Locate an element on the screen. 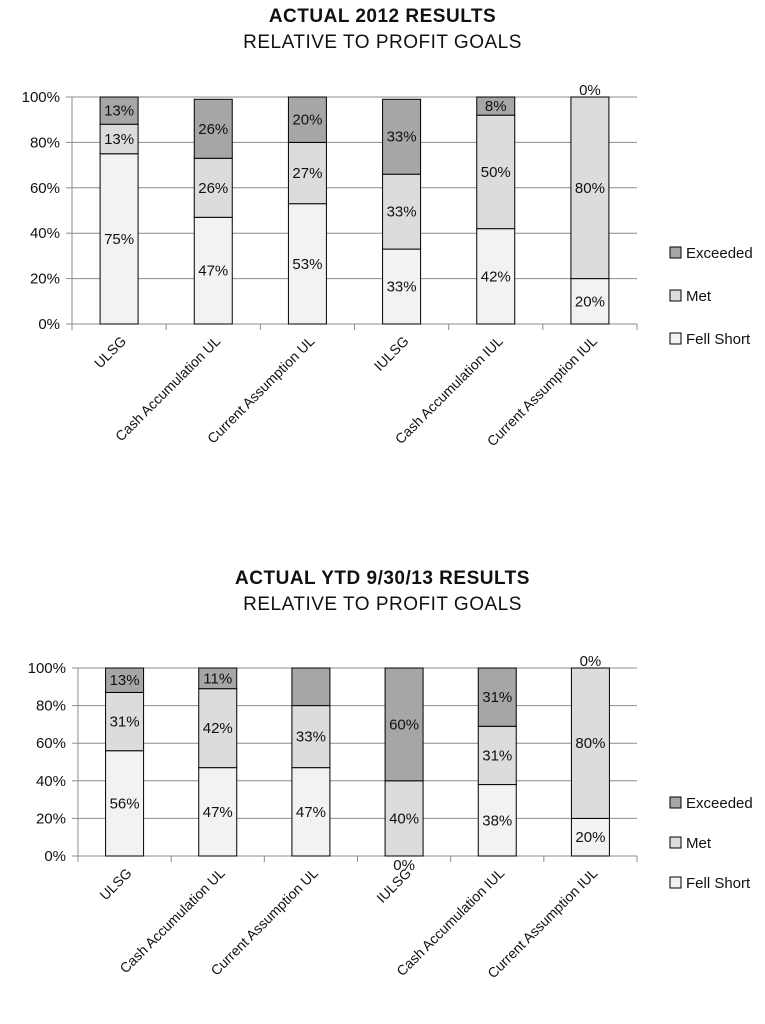 This screenshot has height=1024, width=765. y-tick-label: 0% is located at coordinates (55, 856).